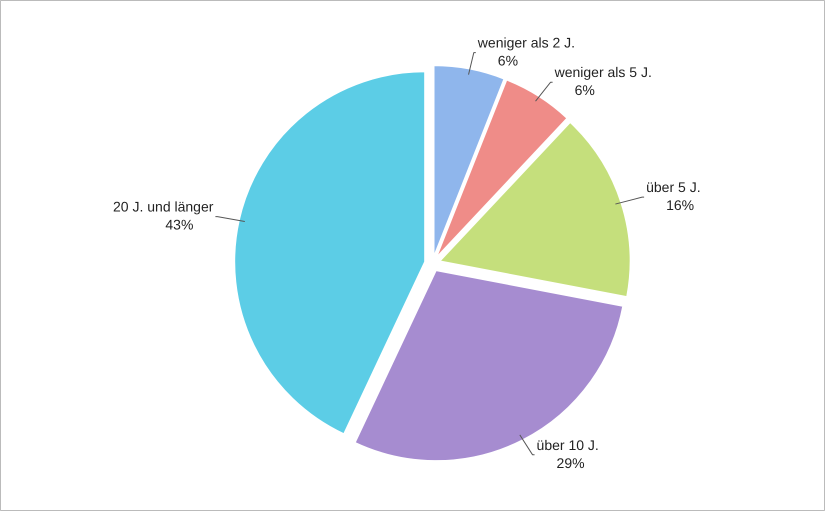 This screenshot has height=511, width=825. I want to click on slice-label: 20 J. und länger, so click(163, 206).